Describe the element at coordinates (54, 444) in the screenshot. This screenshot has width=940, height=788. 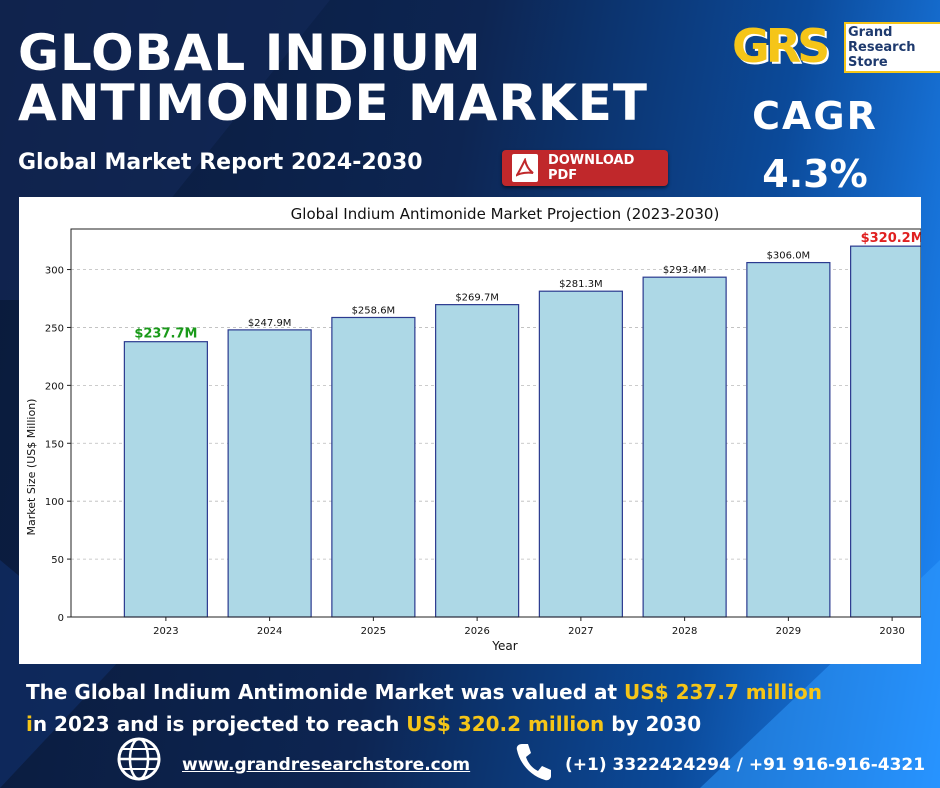
I see `y-tick-label: 150` at that location.